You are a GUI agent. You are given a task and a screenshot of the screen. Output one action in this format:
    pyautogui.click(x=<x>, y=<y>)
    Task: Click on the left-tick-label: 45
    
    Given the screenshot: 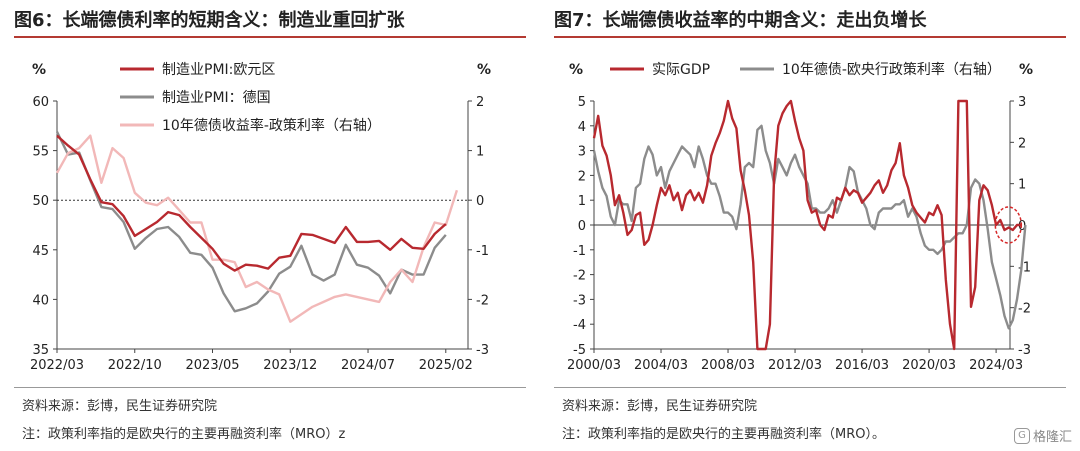 What is the action you would take?
    pyautogui.click(x=40, y=251)
    